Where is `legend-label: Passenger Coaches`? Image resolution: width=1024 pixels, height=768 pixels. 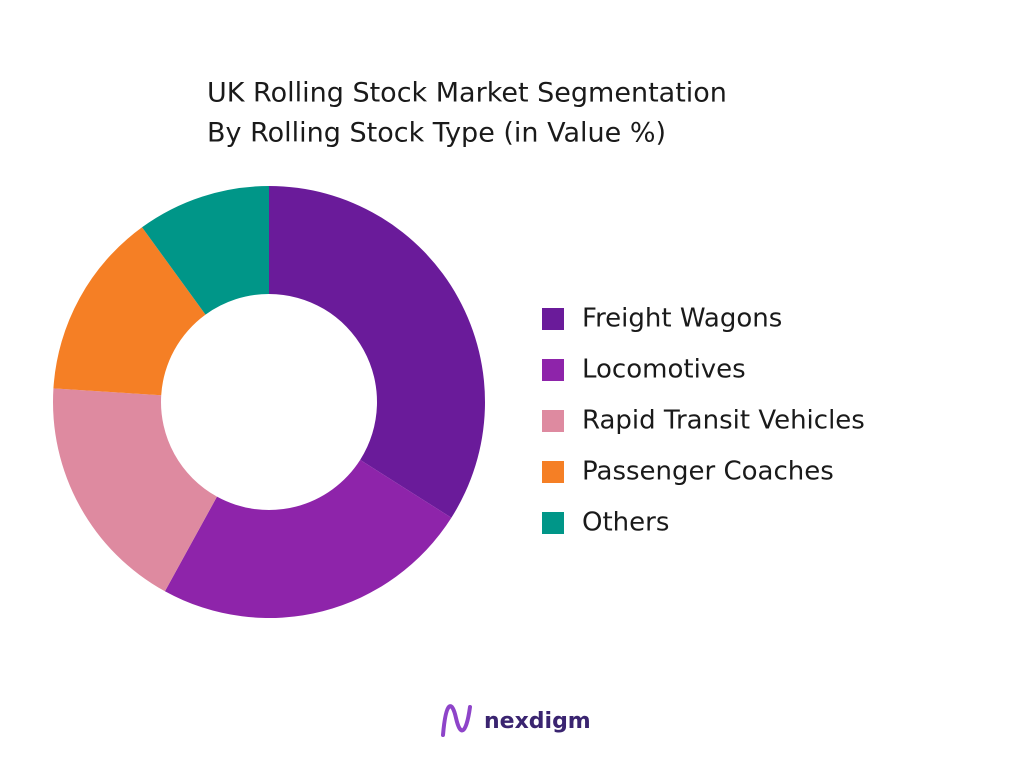
legend-label: Passenger Coaches is located at coordinates (708, 472).